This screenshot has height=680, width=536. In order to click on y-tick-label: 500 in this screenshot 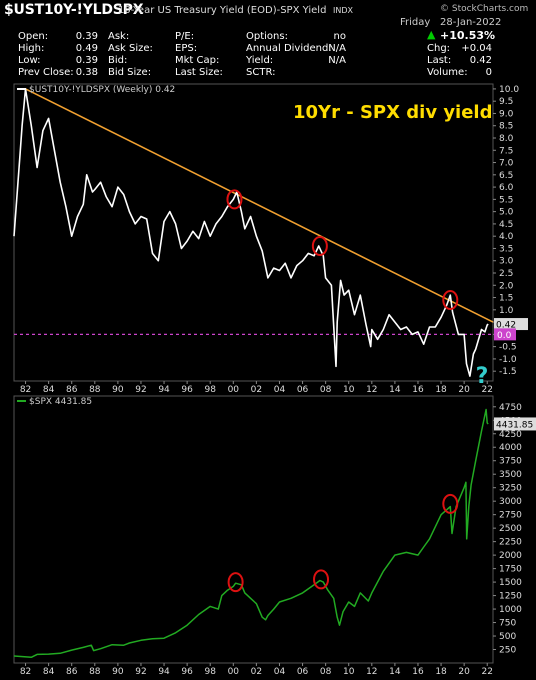, I will do `click(507, 637)`.